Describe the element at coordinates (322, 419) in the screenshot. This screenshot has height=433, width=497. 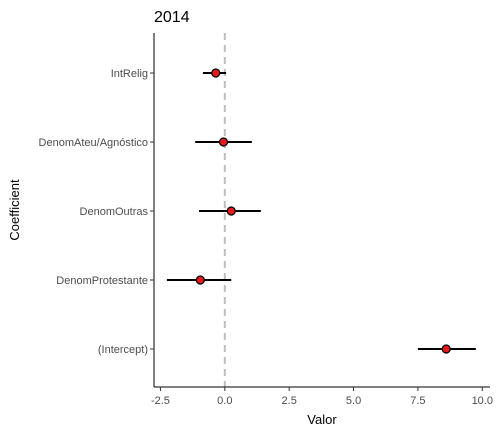
I see `x-axis-title: Valor` at that location.